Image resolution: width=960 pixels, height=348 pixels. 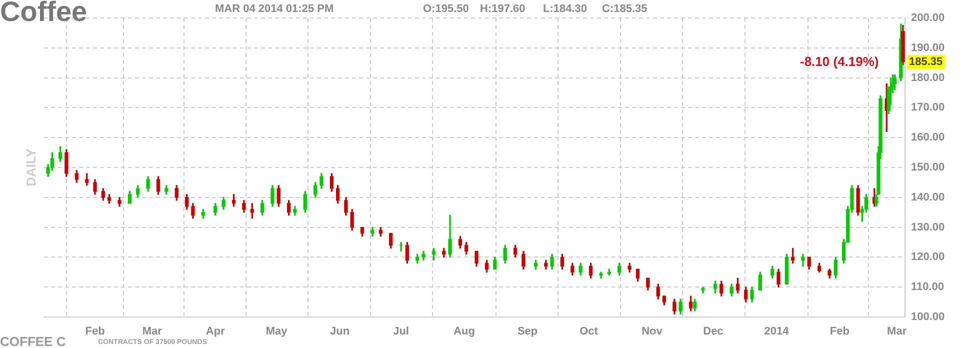 What do you see at coordinates (216, 332) in the screenshot?
I see `x-tick-label: Apr` at bounding box center [216, 332].